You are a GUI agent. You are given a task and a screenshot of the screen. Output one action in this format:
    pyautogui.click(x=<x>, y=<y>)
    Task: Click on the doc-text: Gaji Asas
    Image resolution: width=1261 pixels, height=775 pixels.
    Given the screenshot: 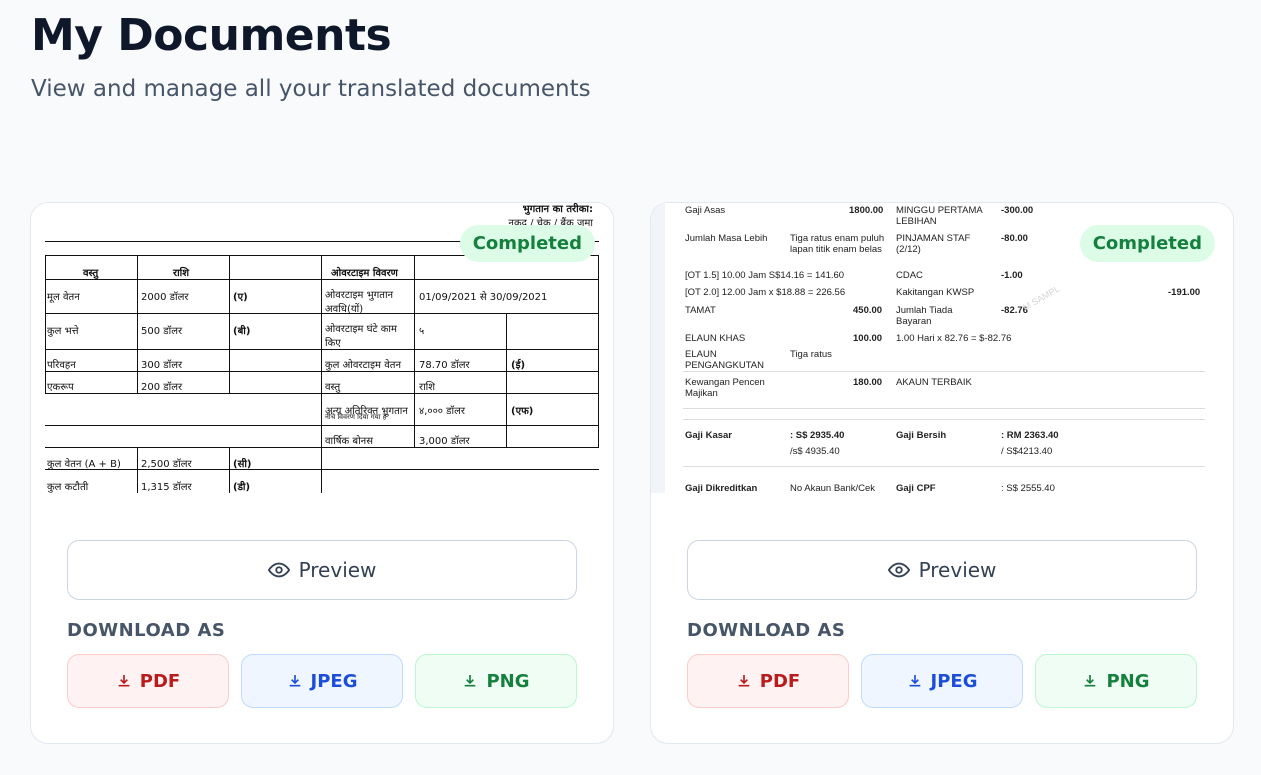 What is the action you would take?
    pyautogui.click(x=705, y=210)
    